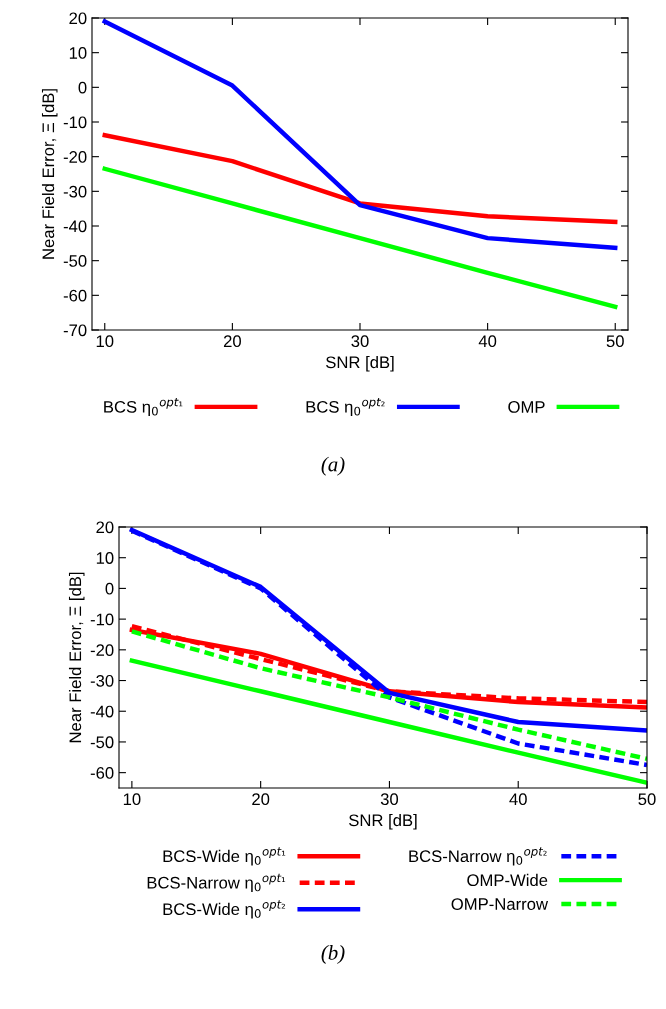 The image size is (666, 1009). I want to click on x-tick-label: 10, so click(132, 799).